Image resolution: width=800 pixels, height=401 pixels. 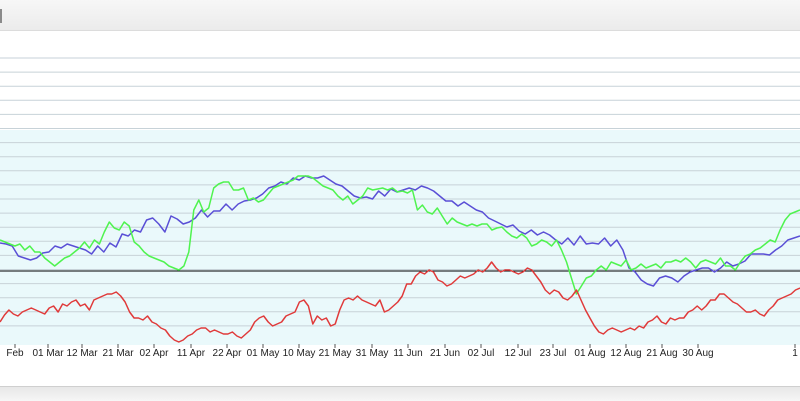 I want to click on bottom-scroll-area, so click(x=400, y=393).